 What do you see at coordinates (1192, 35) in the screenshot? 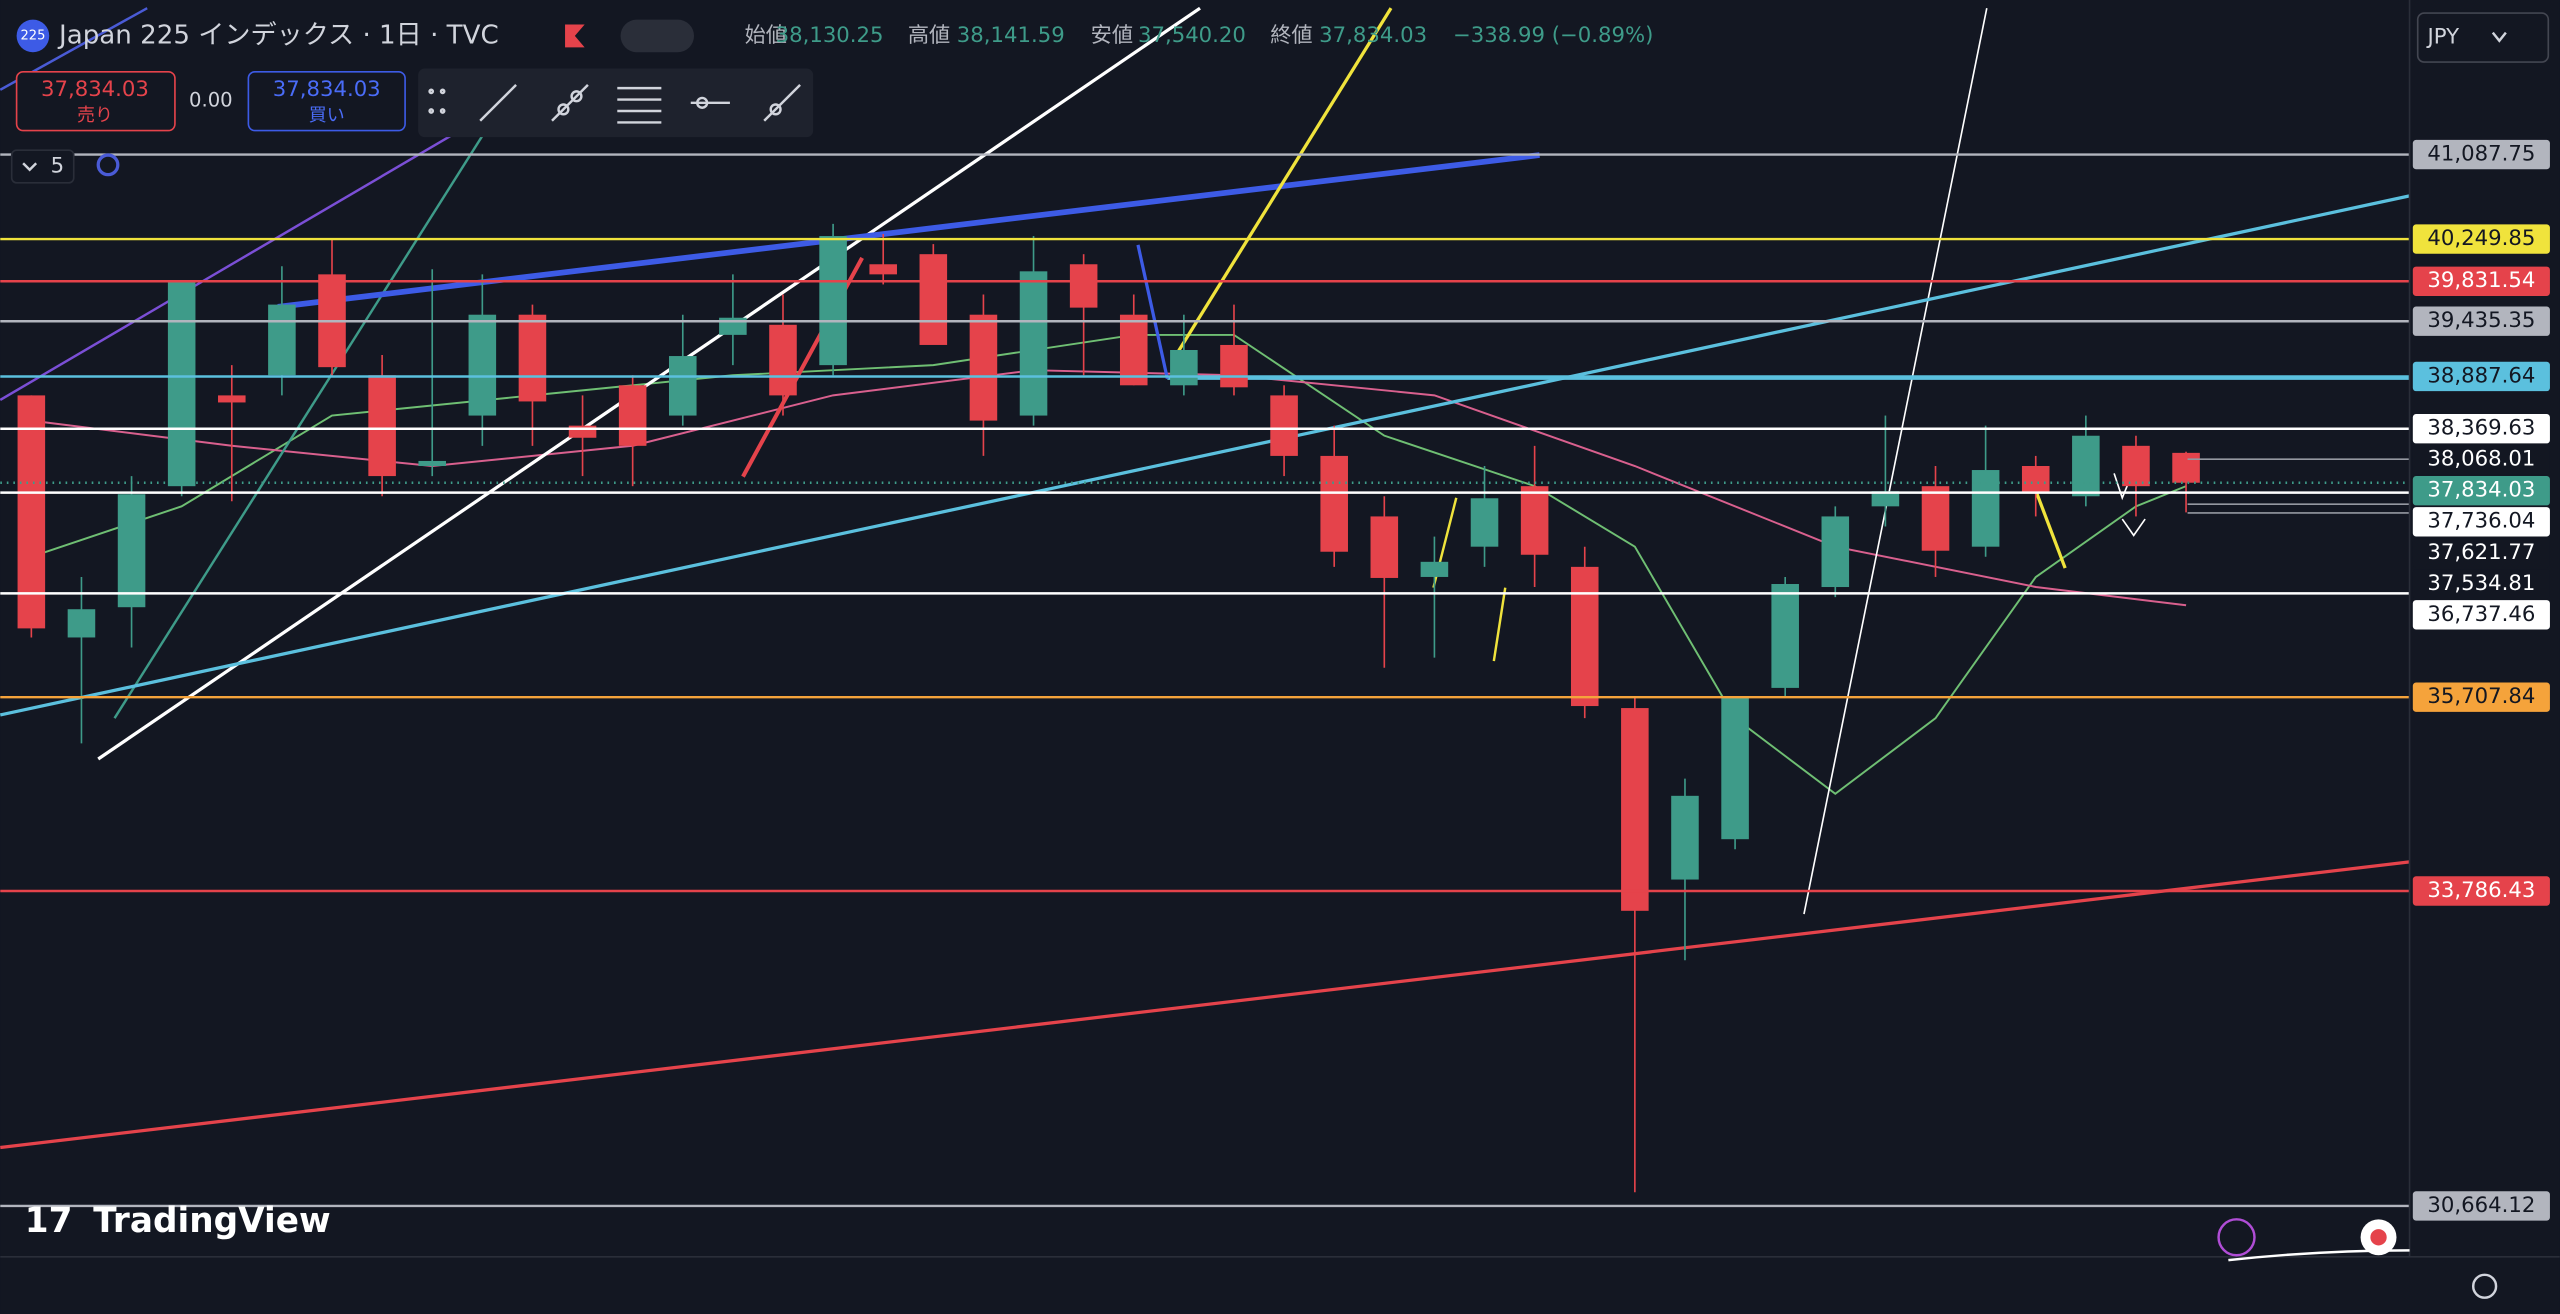
I see `ohlc-value: 37,540.20` at bounding box center [1192, 35].